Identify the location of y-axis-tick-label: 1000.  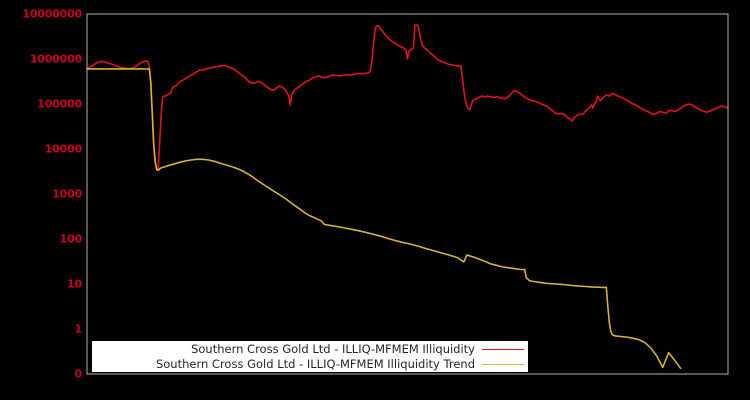
(67, 194).